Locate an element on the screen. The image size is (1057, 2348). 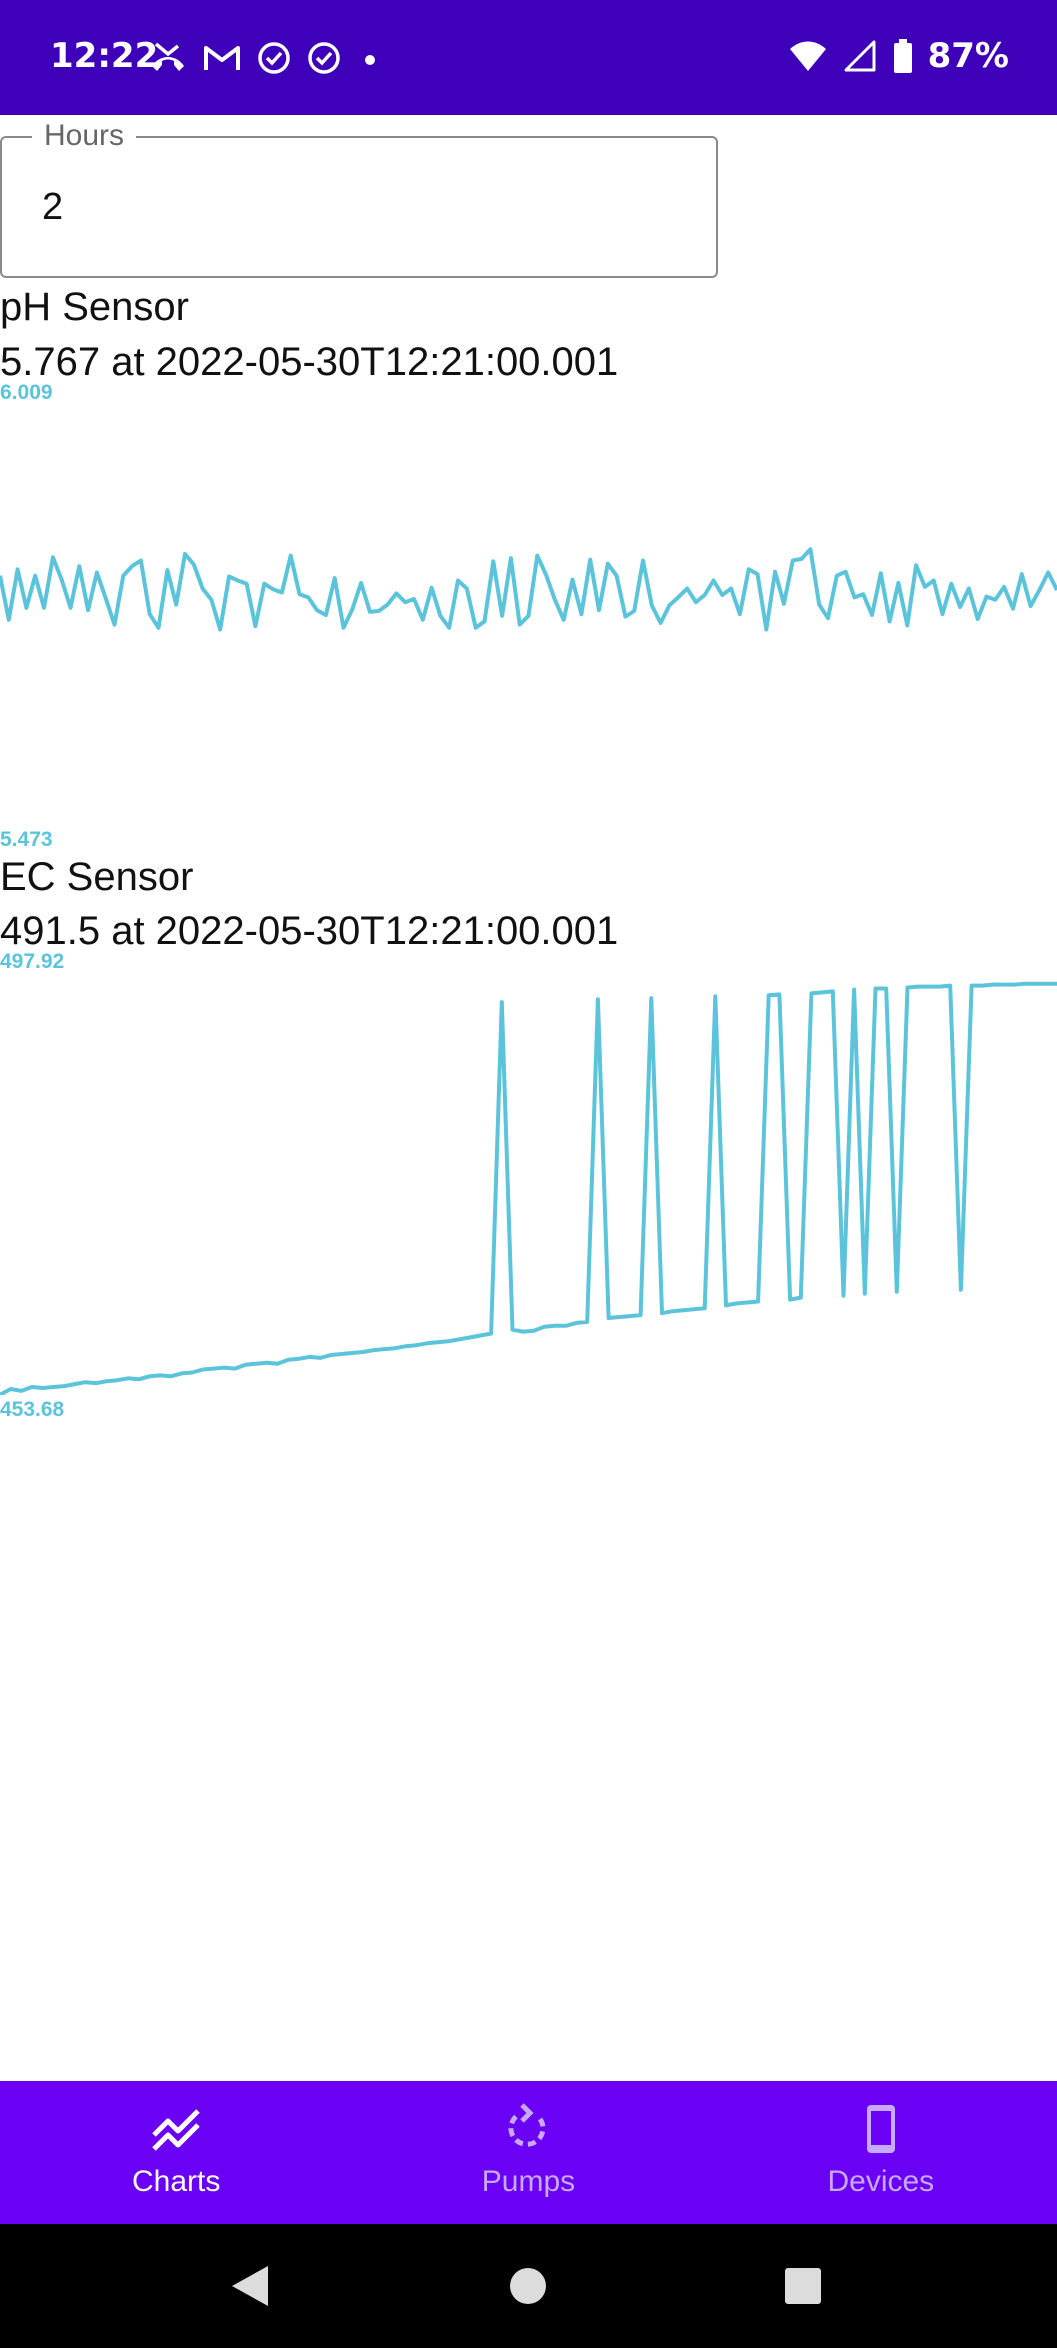
ph-max-label: 6.009 is located at coordinates (26, 392).